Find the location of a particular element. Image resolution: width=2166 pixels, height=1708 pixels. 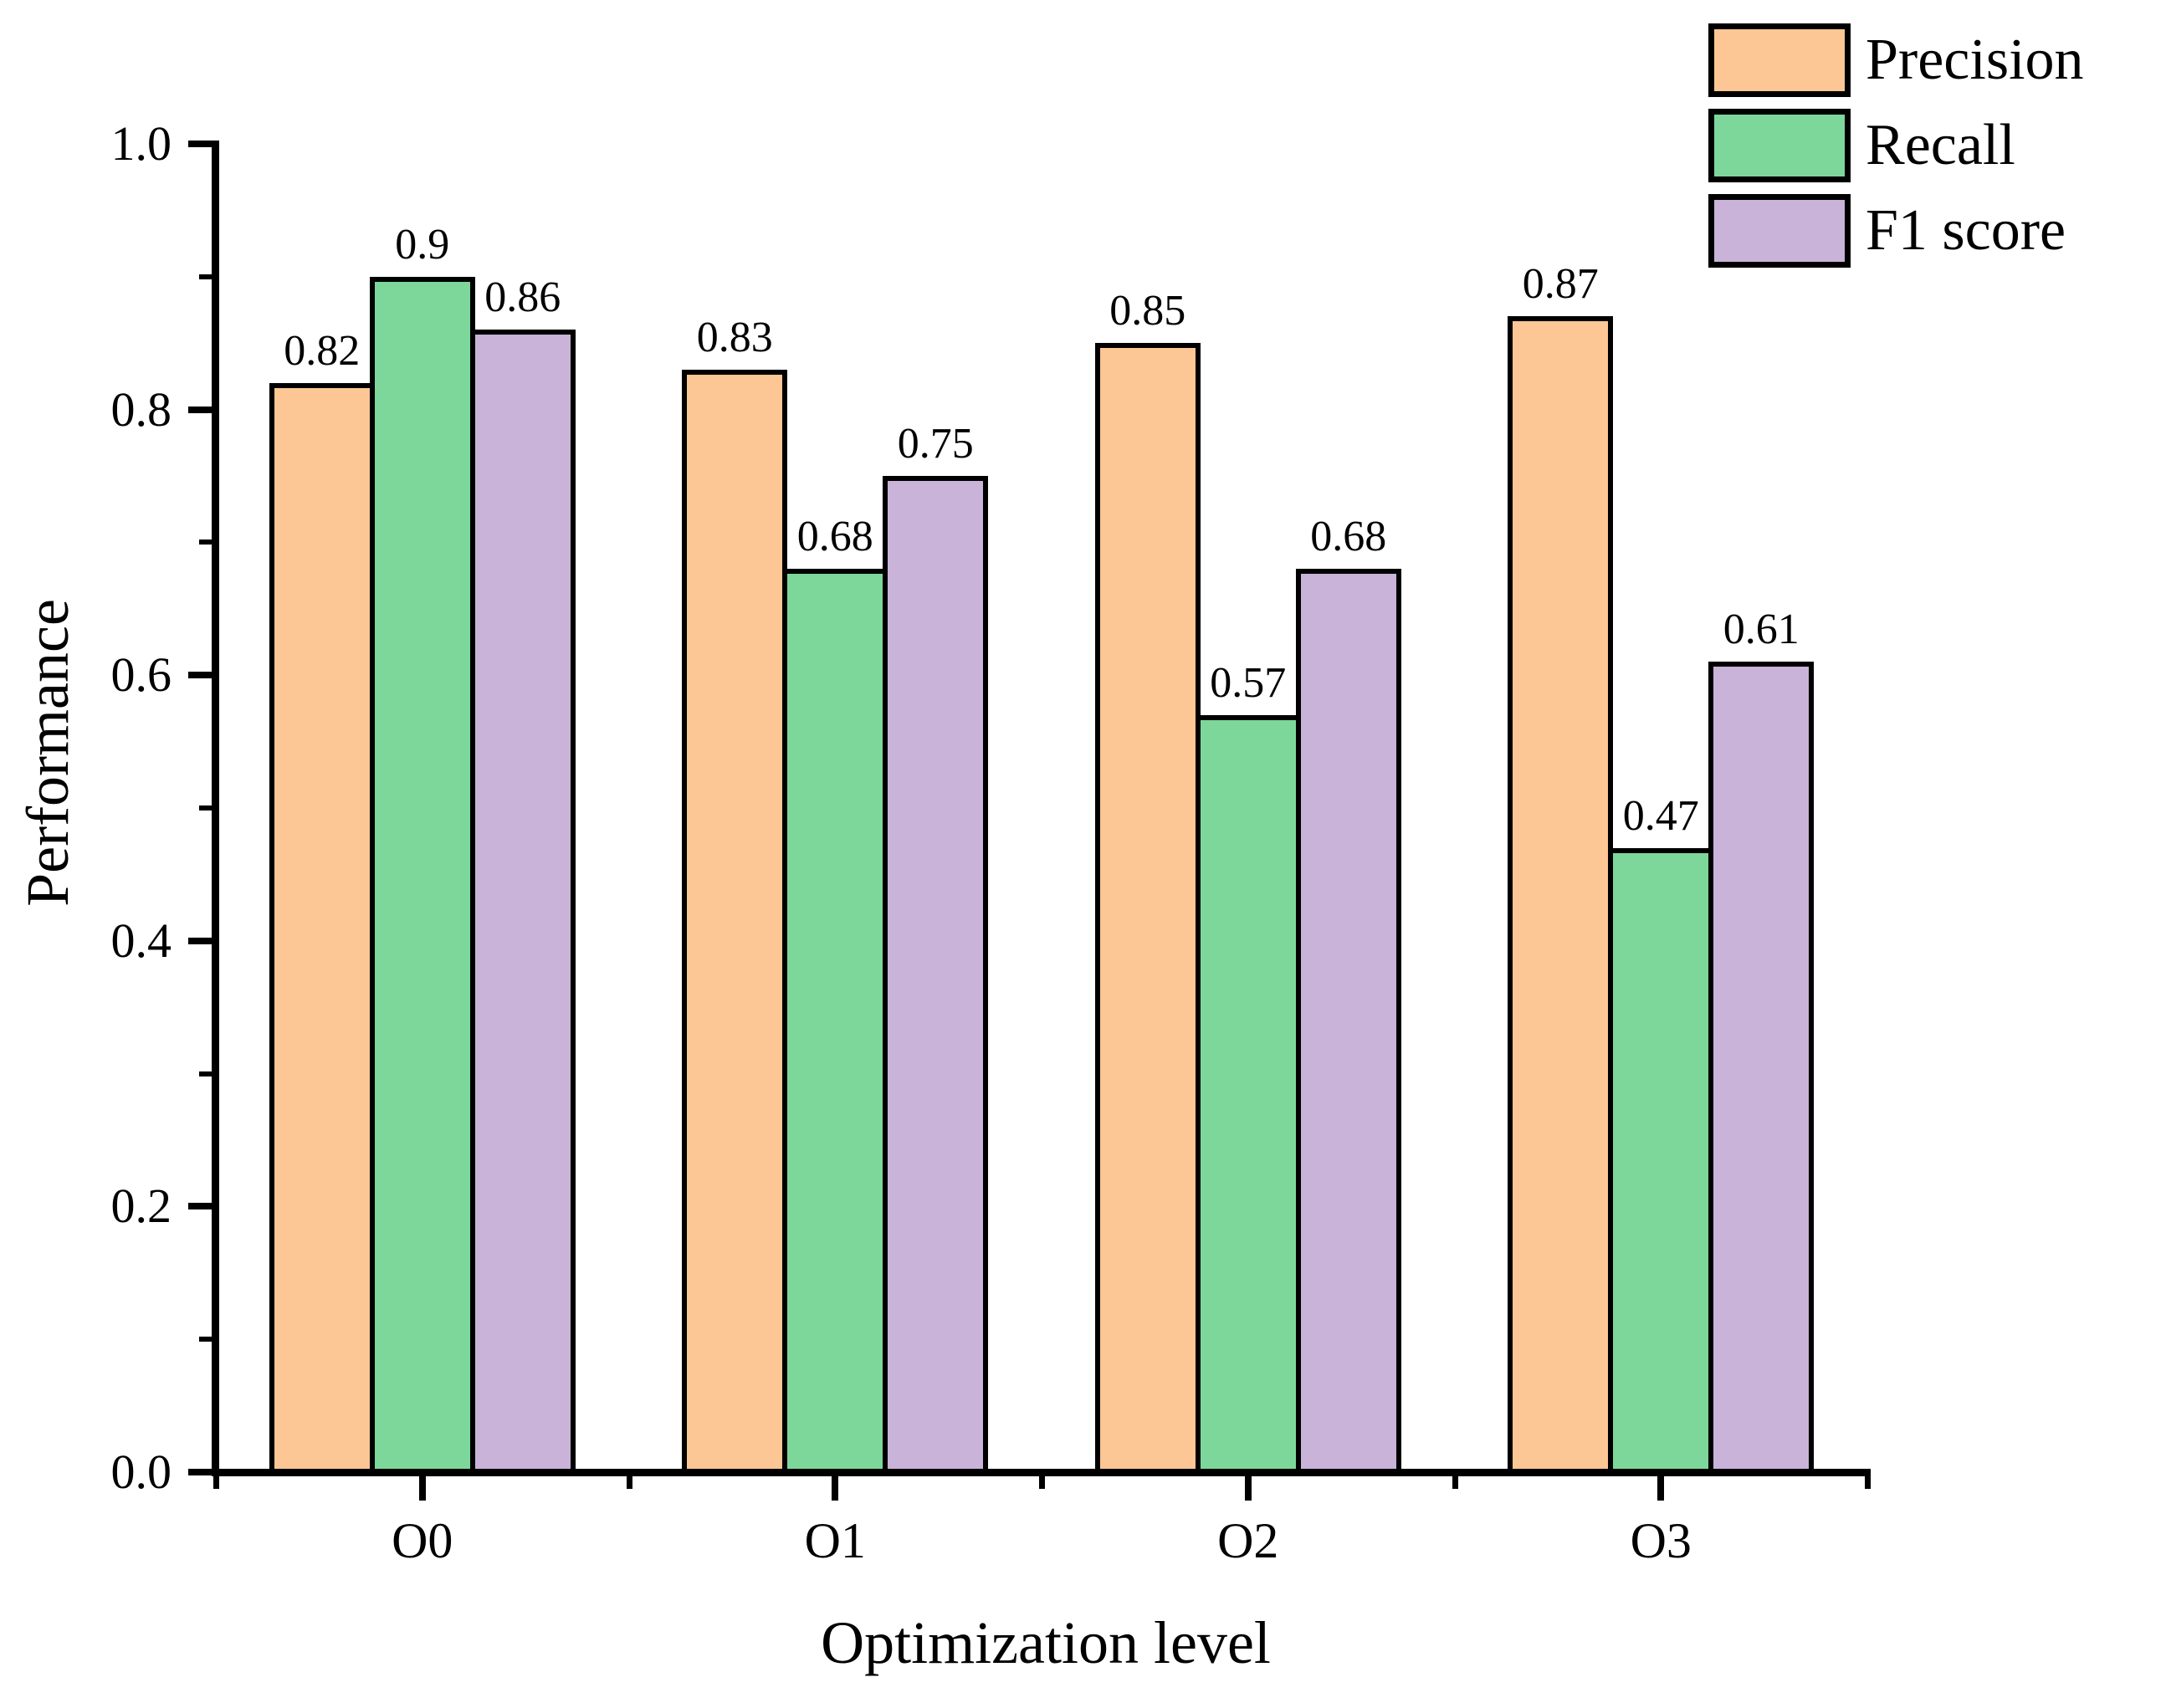

x-axis-spine is located at coordinates (1041, 1473).